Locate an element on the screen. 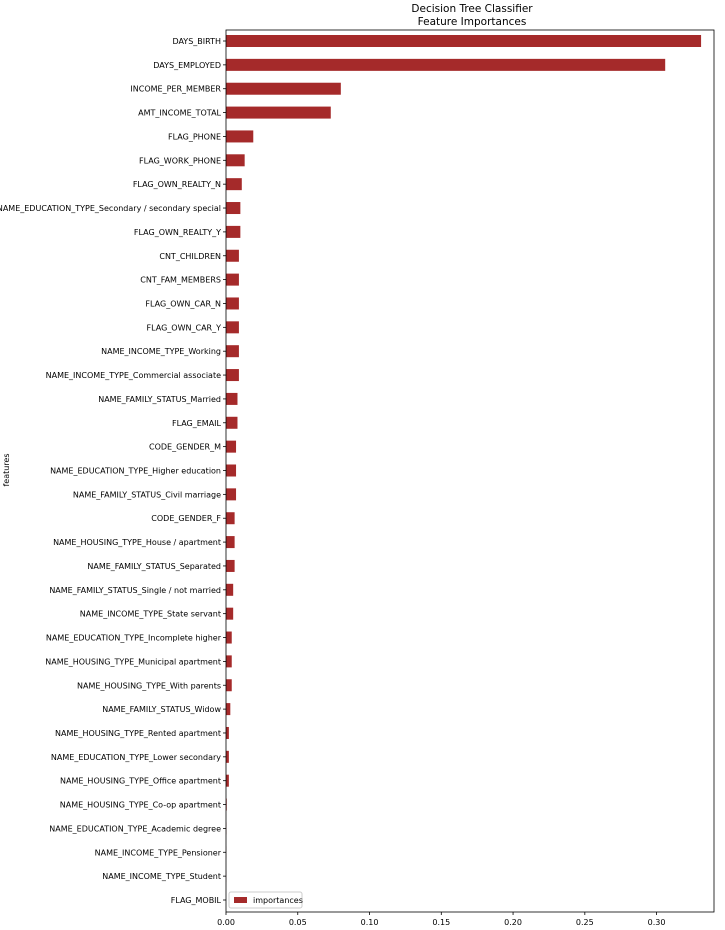 This screenshot has height=930, width=725. y-tick-label: NAME_HOUSING_TYPE_Municipal apartment is located at coordinates (133, 661).